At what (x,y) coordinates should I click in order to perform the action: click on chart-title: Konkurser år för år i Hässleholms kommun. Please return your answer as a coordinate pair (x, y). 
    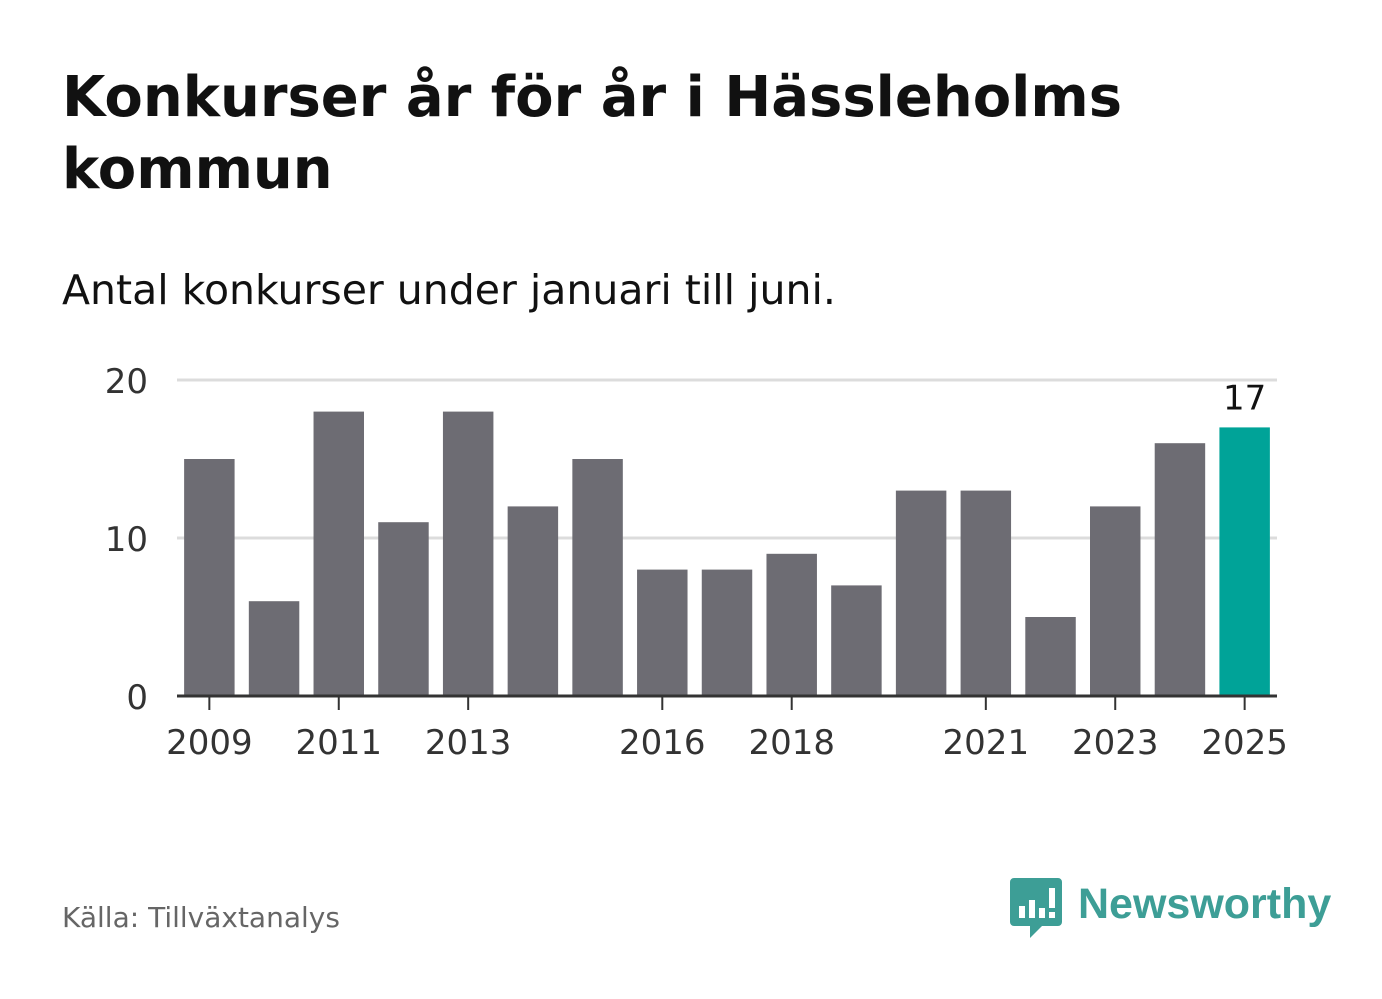
    Looking at the image, I should click on (592, 133).